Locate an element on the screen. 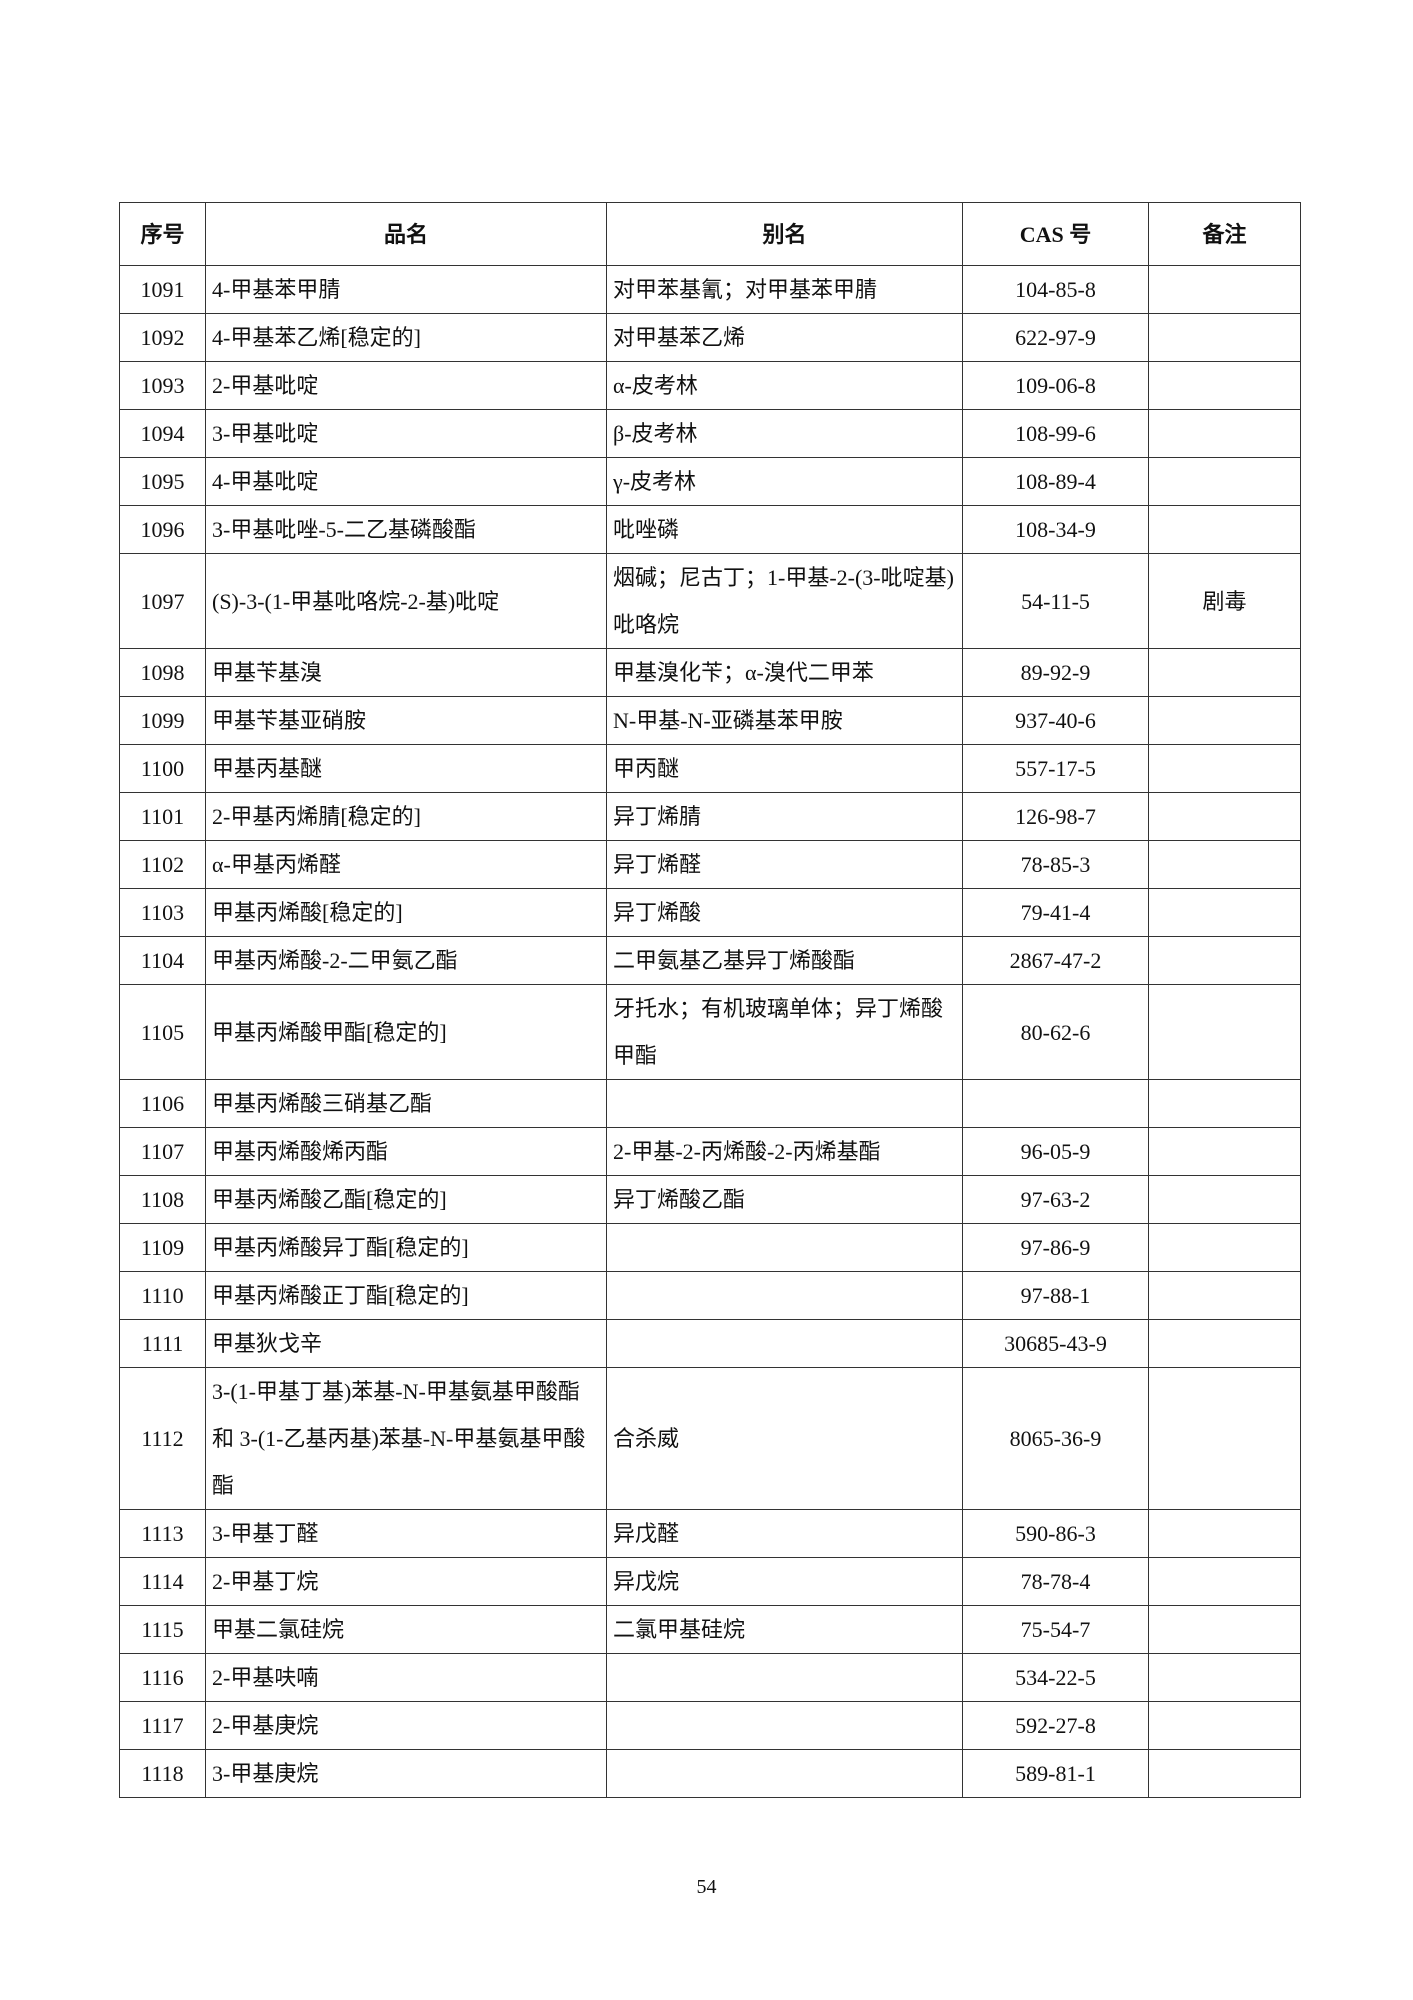 This screenshot has width=1413, height=2000. table-row: 1101 2-甲基丙烯腈[稳定的] 异丁烯腈 126-98-7 is located at coordinates (710, 816).